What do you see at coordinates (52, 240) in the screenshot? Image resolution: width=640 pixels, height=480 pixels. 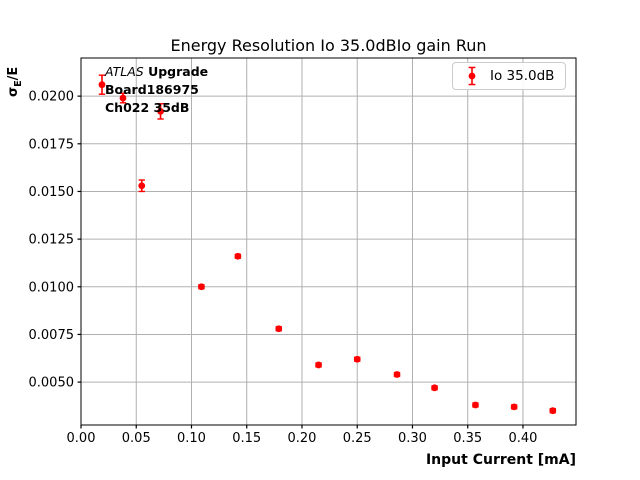 I see `y-tick-label: 0.0125` at bounding box center [52, 240].